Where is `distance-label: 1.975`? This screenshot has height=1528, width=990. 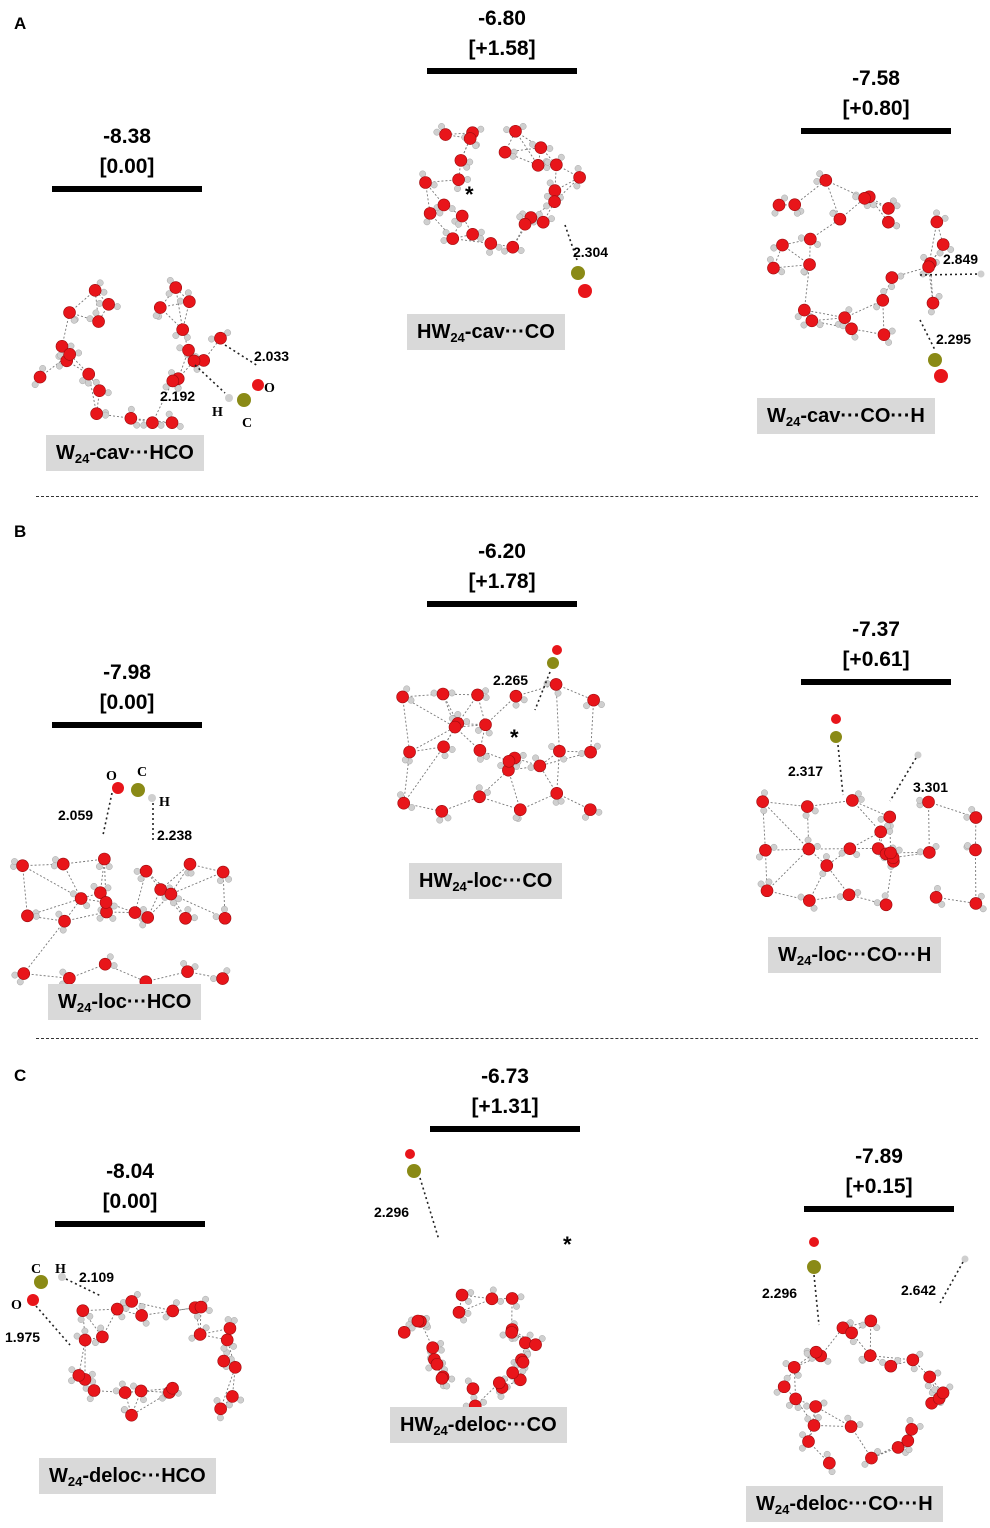
distance-label: 1.975 is located at coordinates (22, 1337).